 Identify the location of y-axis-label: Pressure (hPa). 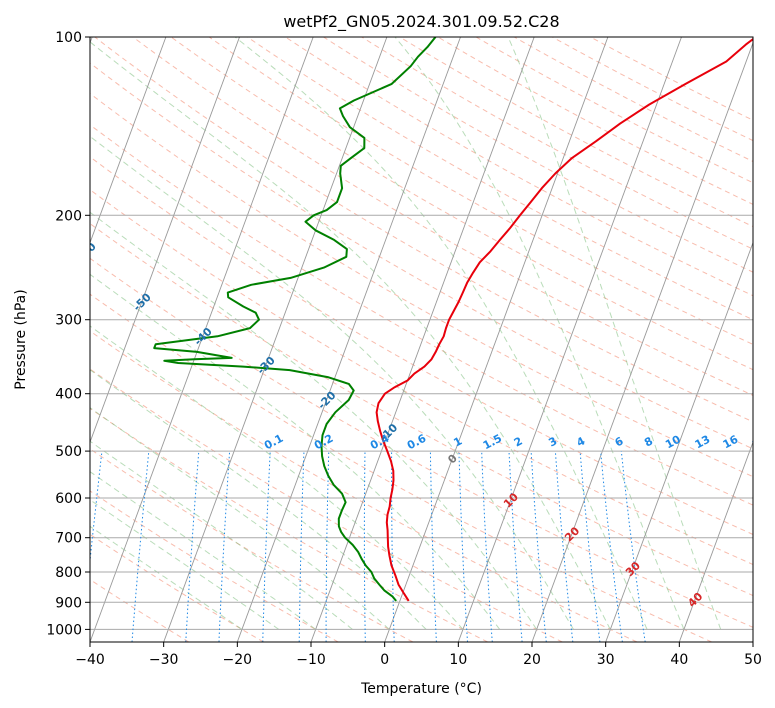
(21, 339).